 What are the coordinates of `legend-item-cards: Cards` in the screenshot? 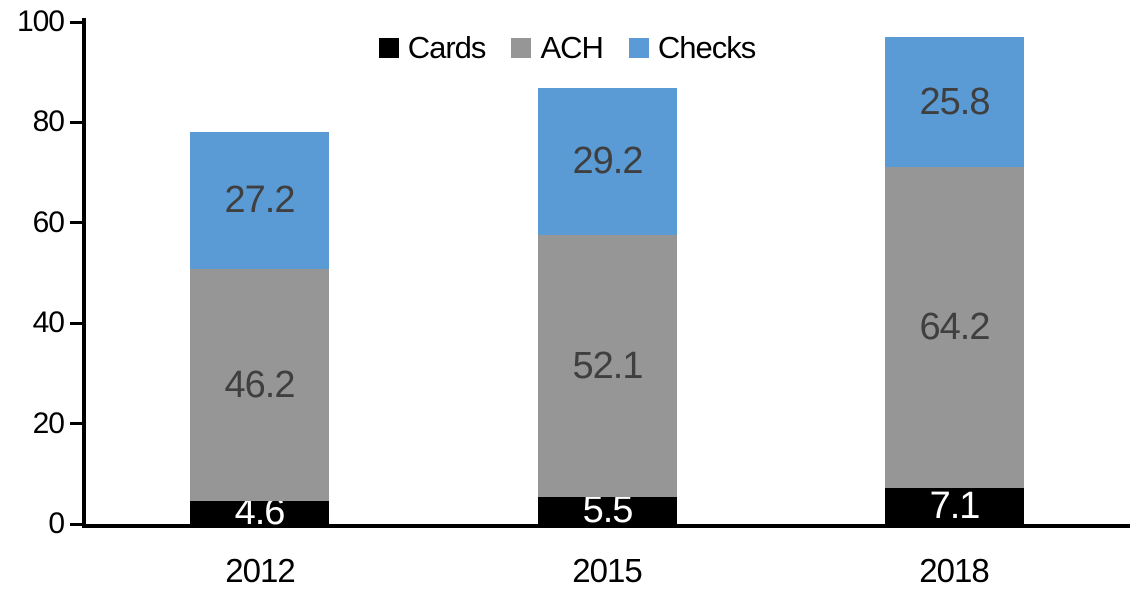 It's located at (432, 47).